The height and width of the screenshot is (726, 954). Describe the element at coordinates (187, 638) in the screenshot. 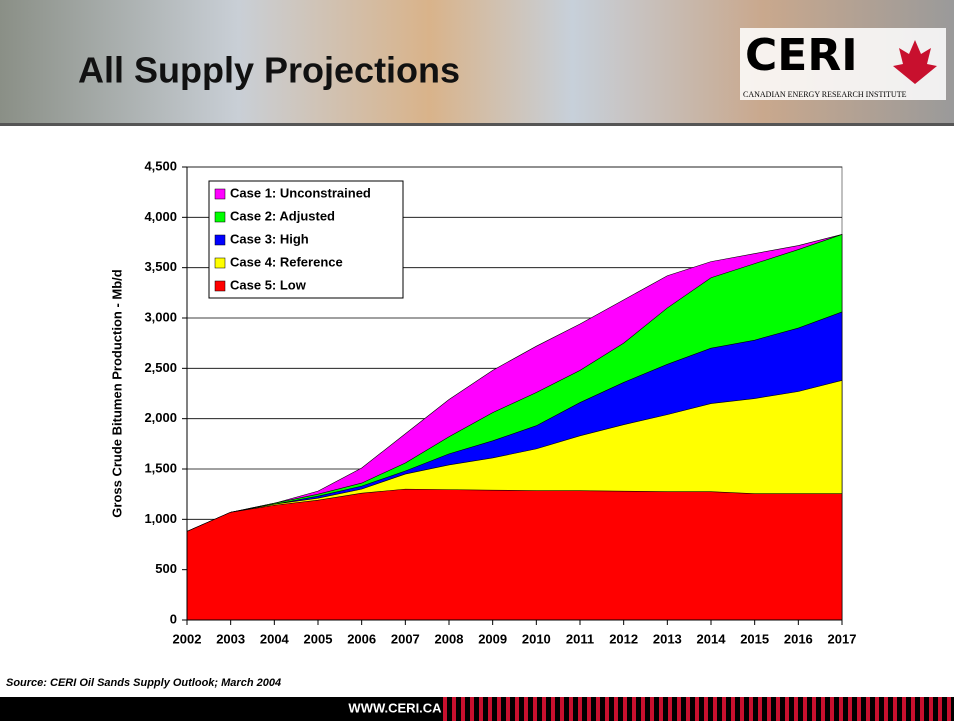

I see `x-tick-label: 2002` at that location.